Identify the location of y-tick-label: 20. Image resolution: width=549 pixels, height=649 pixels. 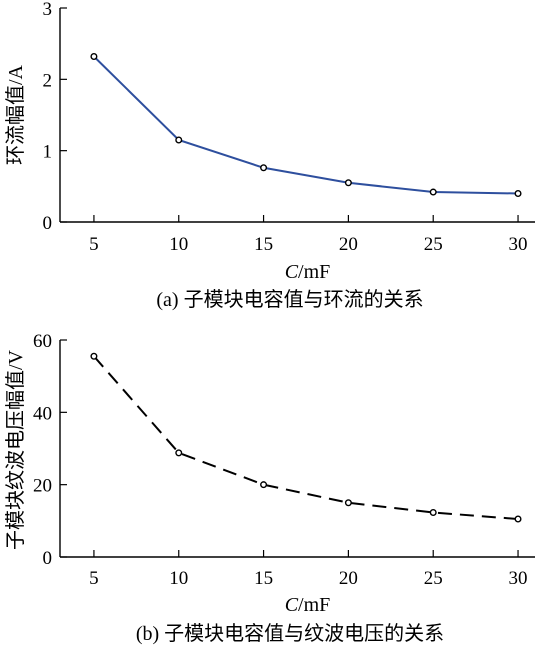
(42, 486).